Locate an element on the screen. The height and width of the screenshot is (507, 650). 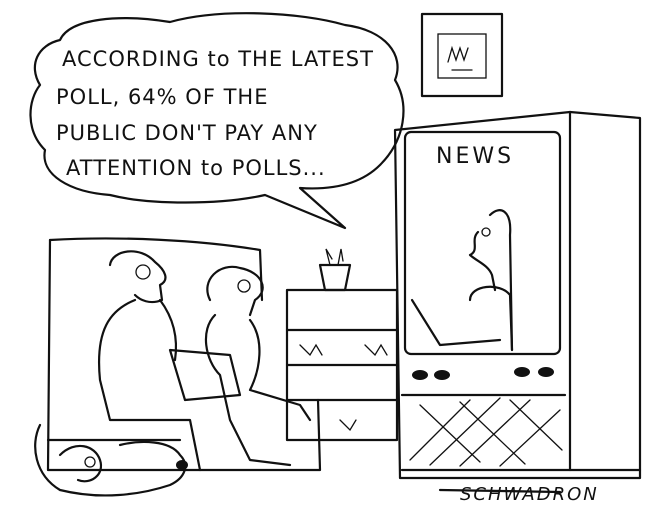
tv-label: NEWS is located at coordinates (475, 156).